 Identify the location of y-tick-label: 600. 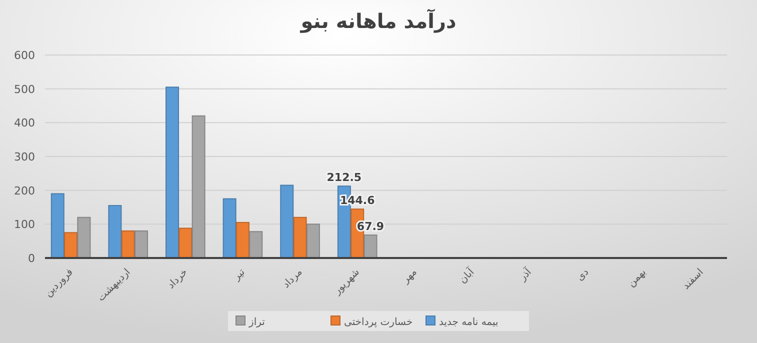
(24, 55).